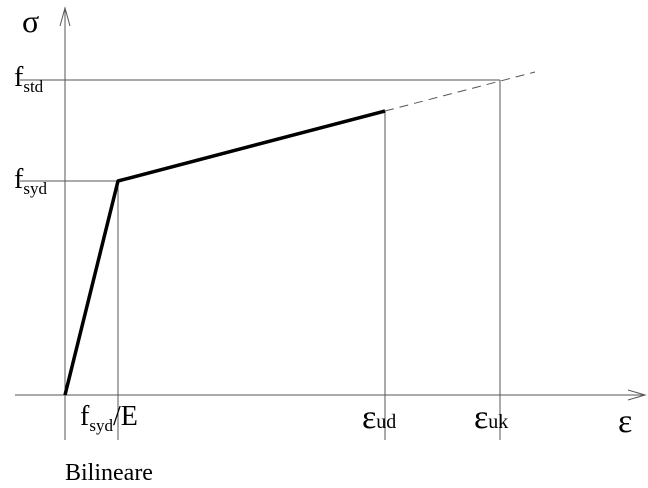  I want to click on y-arrow, so click(65, 16).